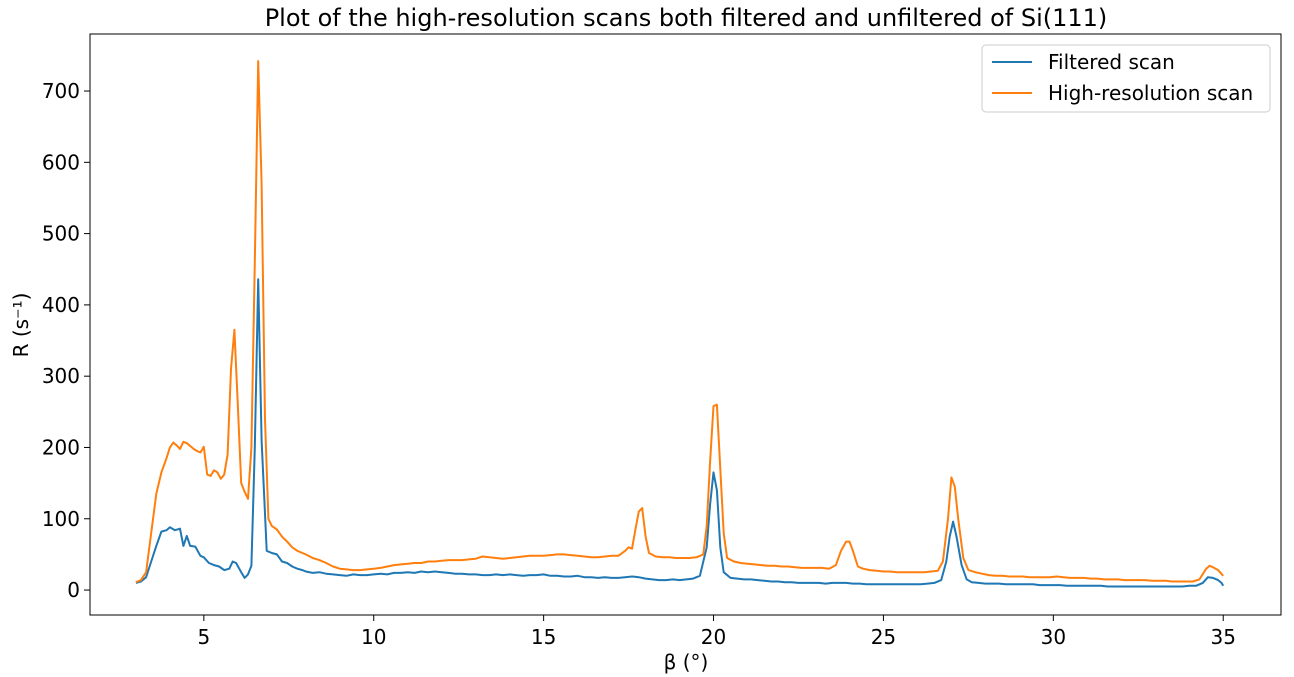 This screenshot has height=677, width=1294. I want to click on y-axis: 0 100 200 300 400 500 600 700, so click(66, 340).